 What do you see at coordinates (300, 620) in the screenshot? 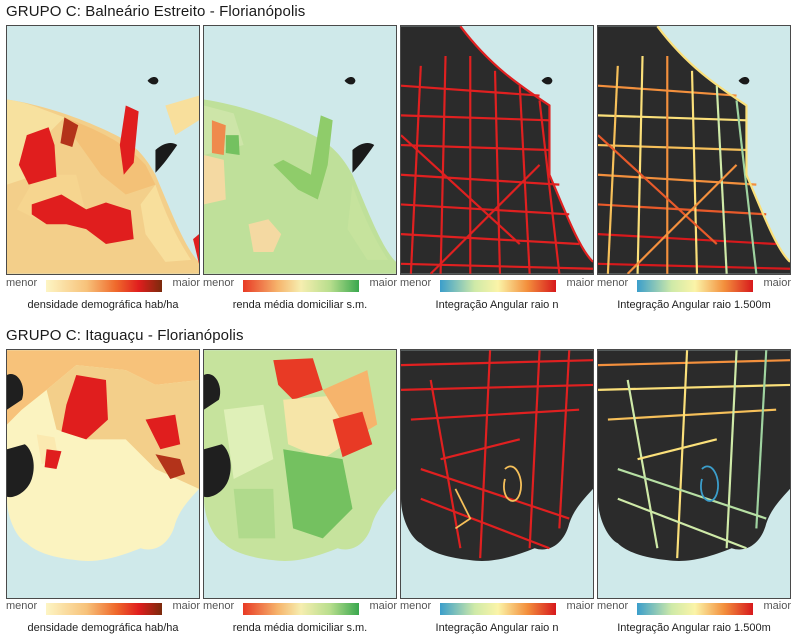
I see `legend-income-itaguacu: menor maior renda média domiciliar s.m.` at bounding box center [300, 620].